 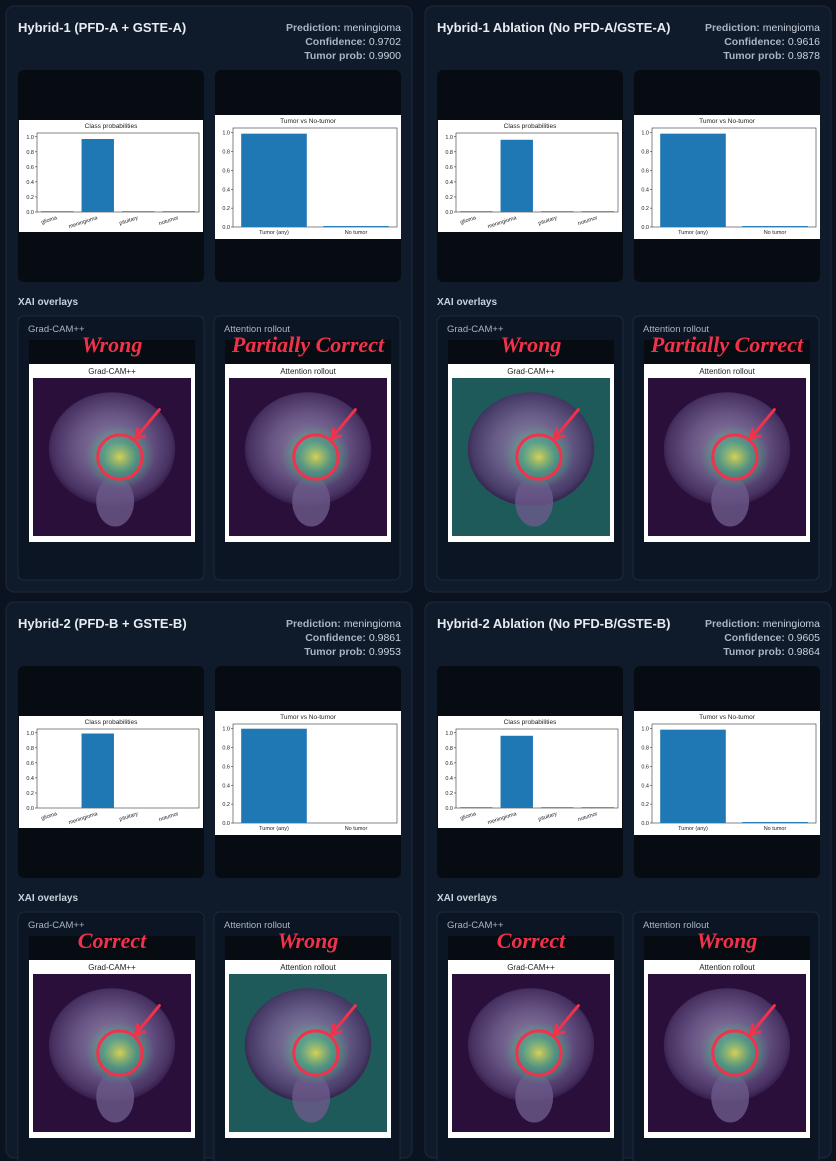 What do you see at coordinates (804, 638) in the screenshot?
I see `metric-value: 0.9605` at bounding box center [804, 638].